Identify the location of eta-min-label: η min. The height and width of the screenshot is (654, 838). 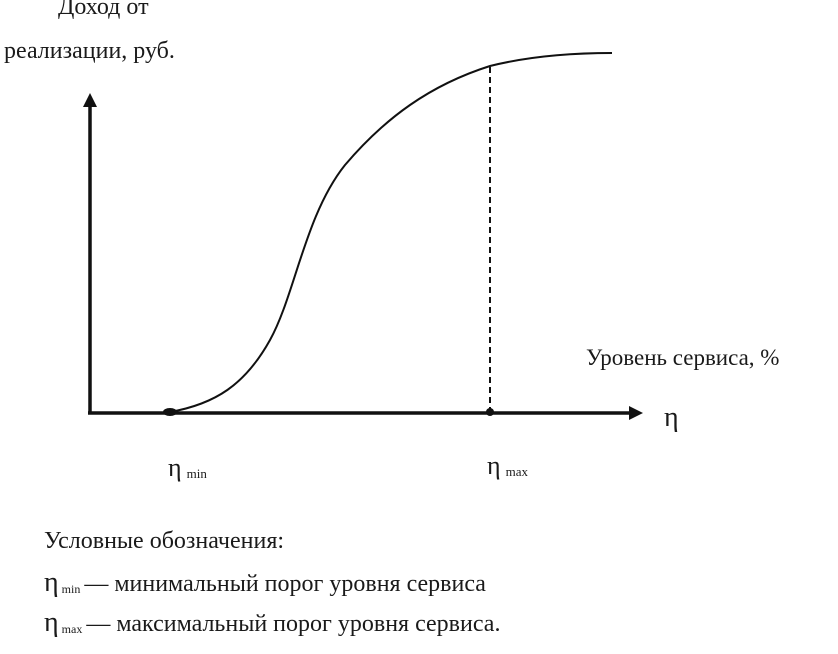
(187, 468).